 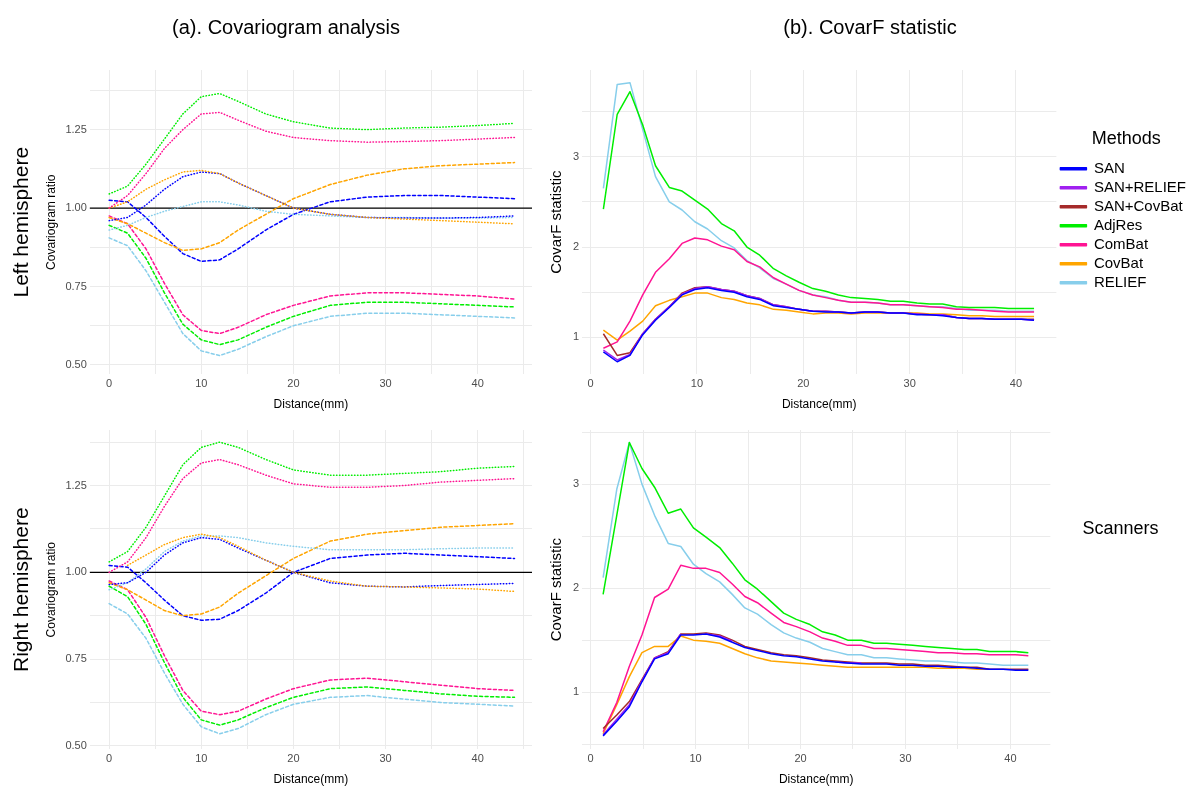 What do you see at coordinates (1118, 224) in the screenshot?
I see `legend-label: AdjRes` at bounding box center [1118, 224].